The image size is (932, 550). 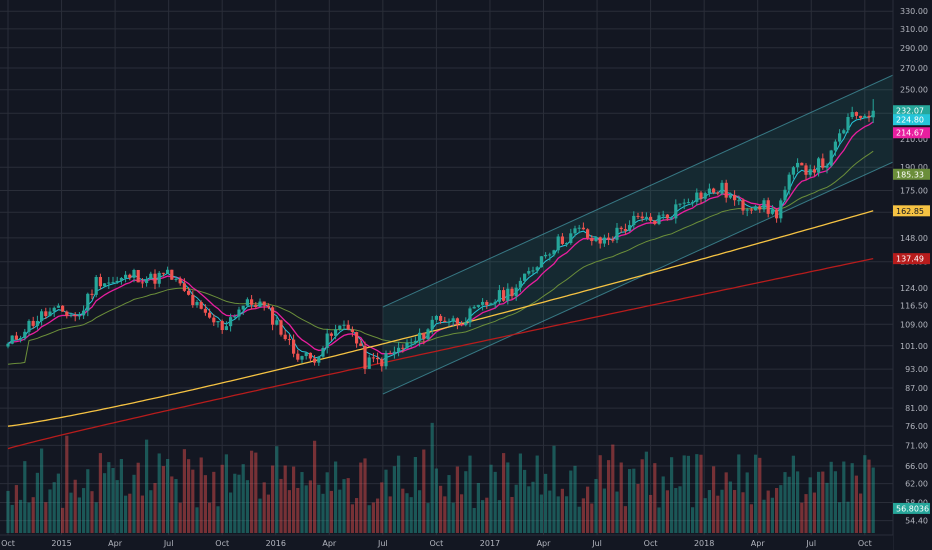 I want to click on price-tick-label: 290.00, so click(x=914, y=48).